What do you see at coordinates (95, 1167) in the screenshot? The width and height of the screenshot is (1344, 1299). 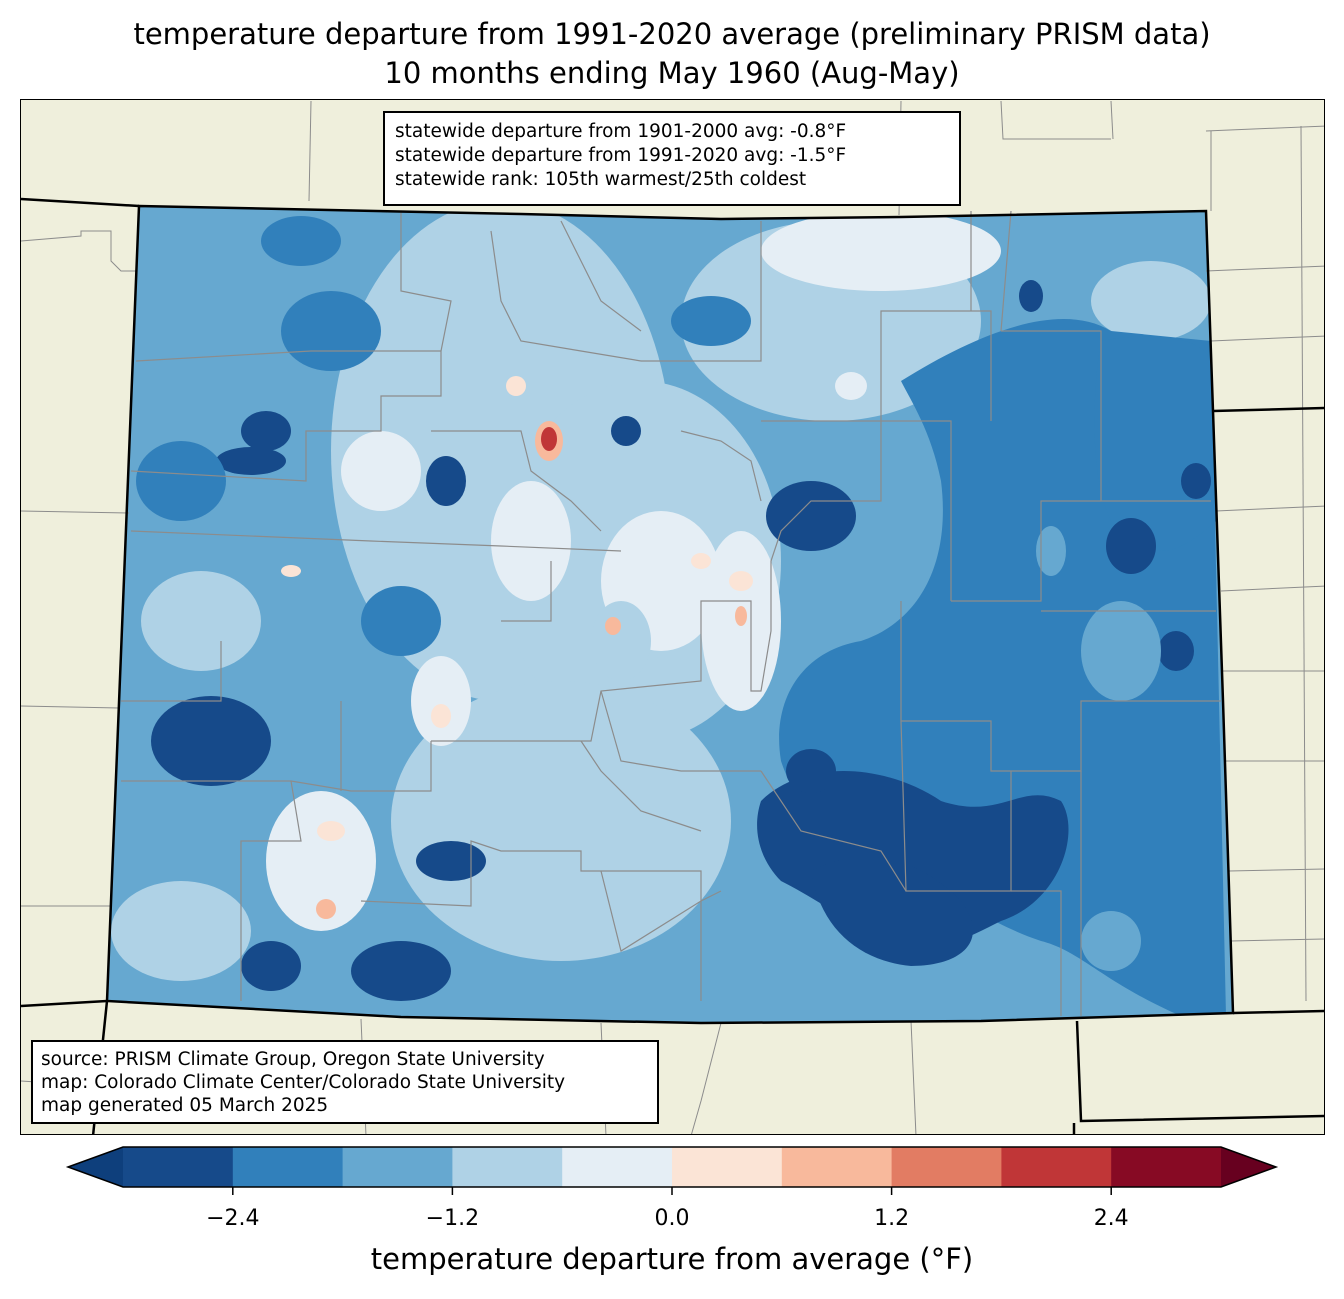 I see `colorbar-extend-low` at bounding box center [95, 1167].